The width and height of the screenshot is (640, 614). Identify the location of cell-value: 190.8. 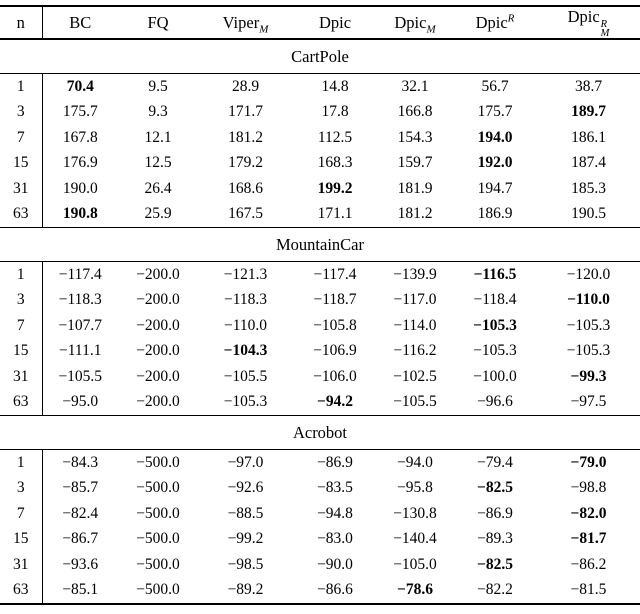
(80, 214).